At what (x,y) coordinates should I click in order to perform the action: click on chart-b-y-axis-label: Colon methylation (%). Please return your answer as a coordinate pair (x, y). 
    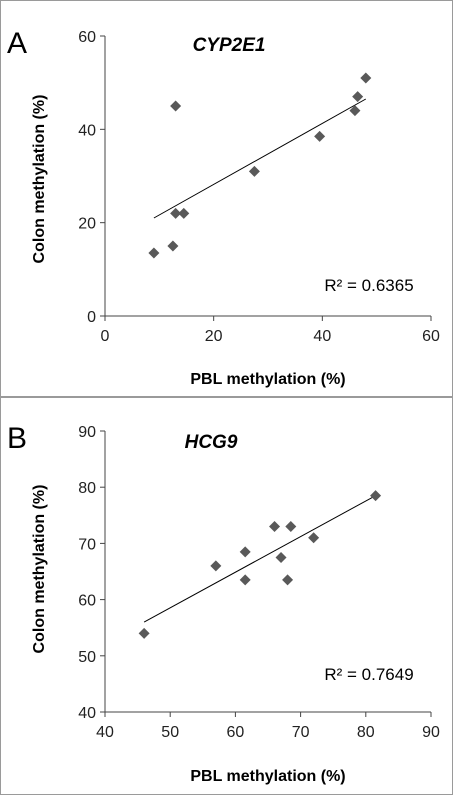
    Looking at the image, I should click on (39, 569).